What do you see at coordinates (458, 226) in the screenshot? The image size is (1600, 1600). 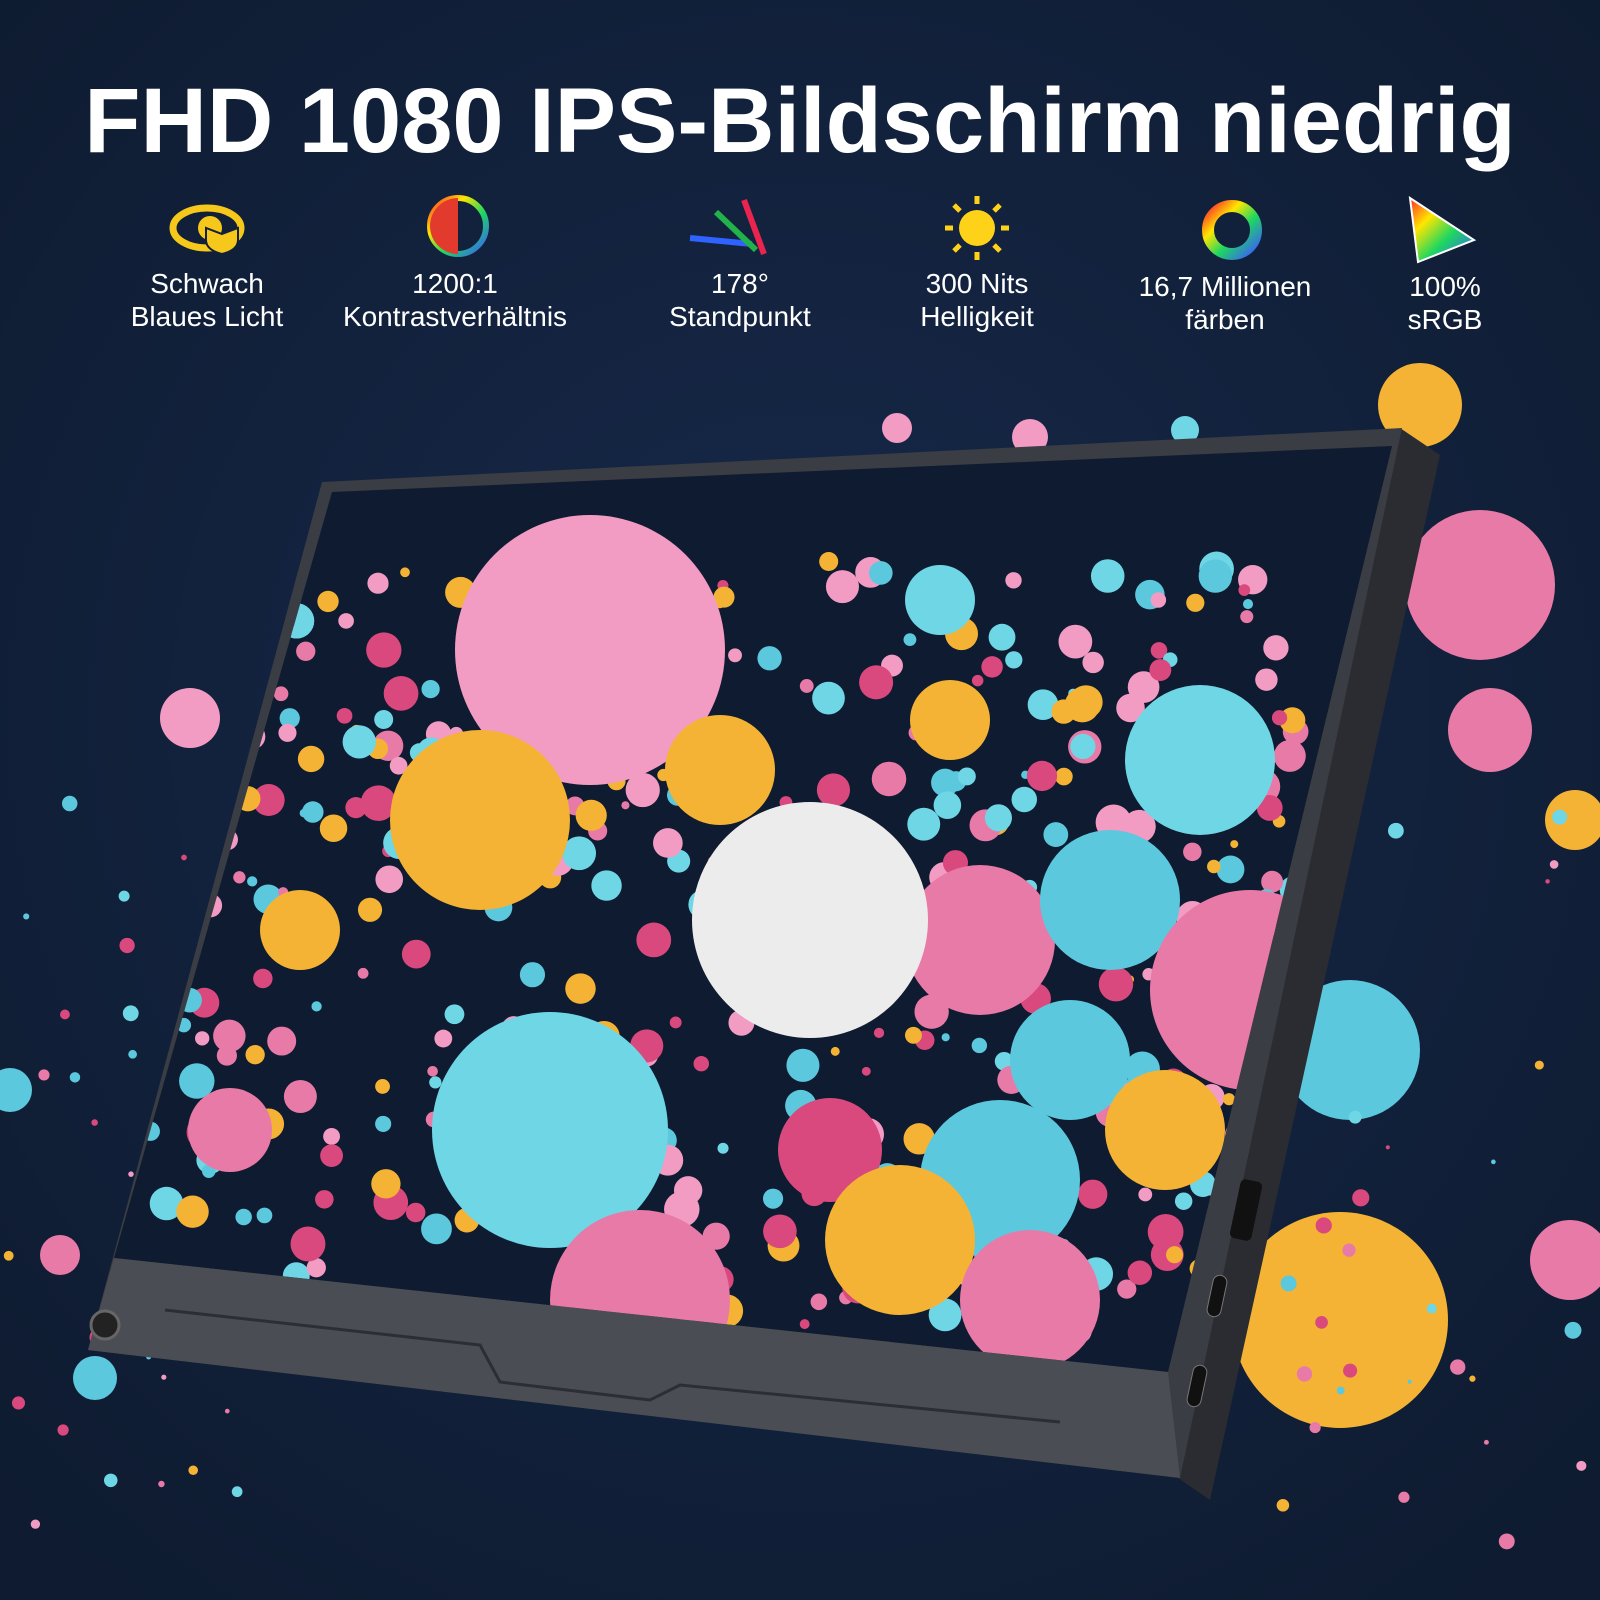 I see `icon-contrast` at bounding box center [458, 226].